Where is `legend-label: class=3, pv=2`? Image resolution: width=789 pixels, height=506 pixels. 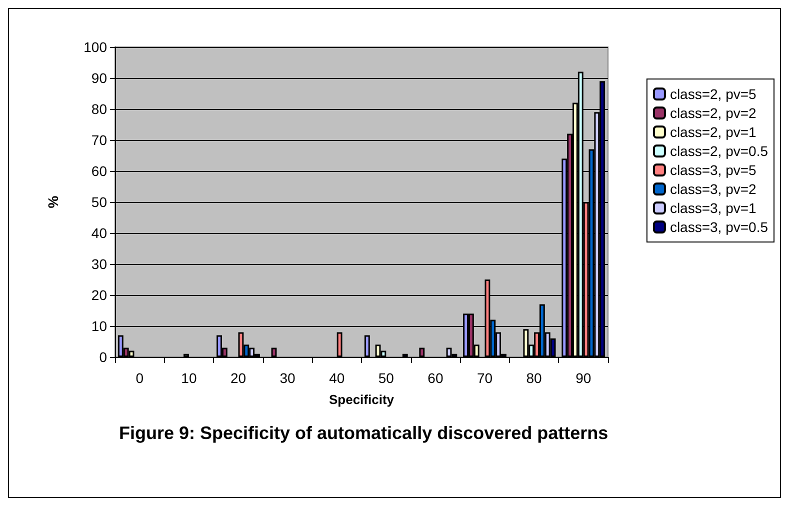
legend-label: class=3, pv=2 is located at coordinates (713, 189).